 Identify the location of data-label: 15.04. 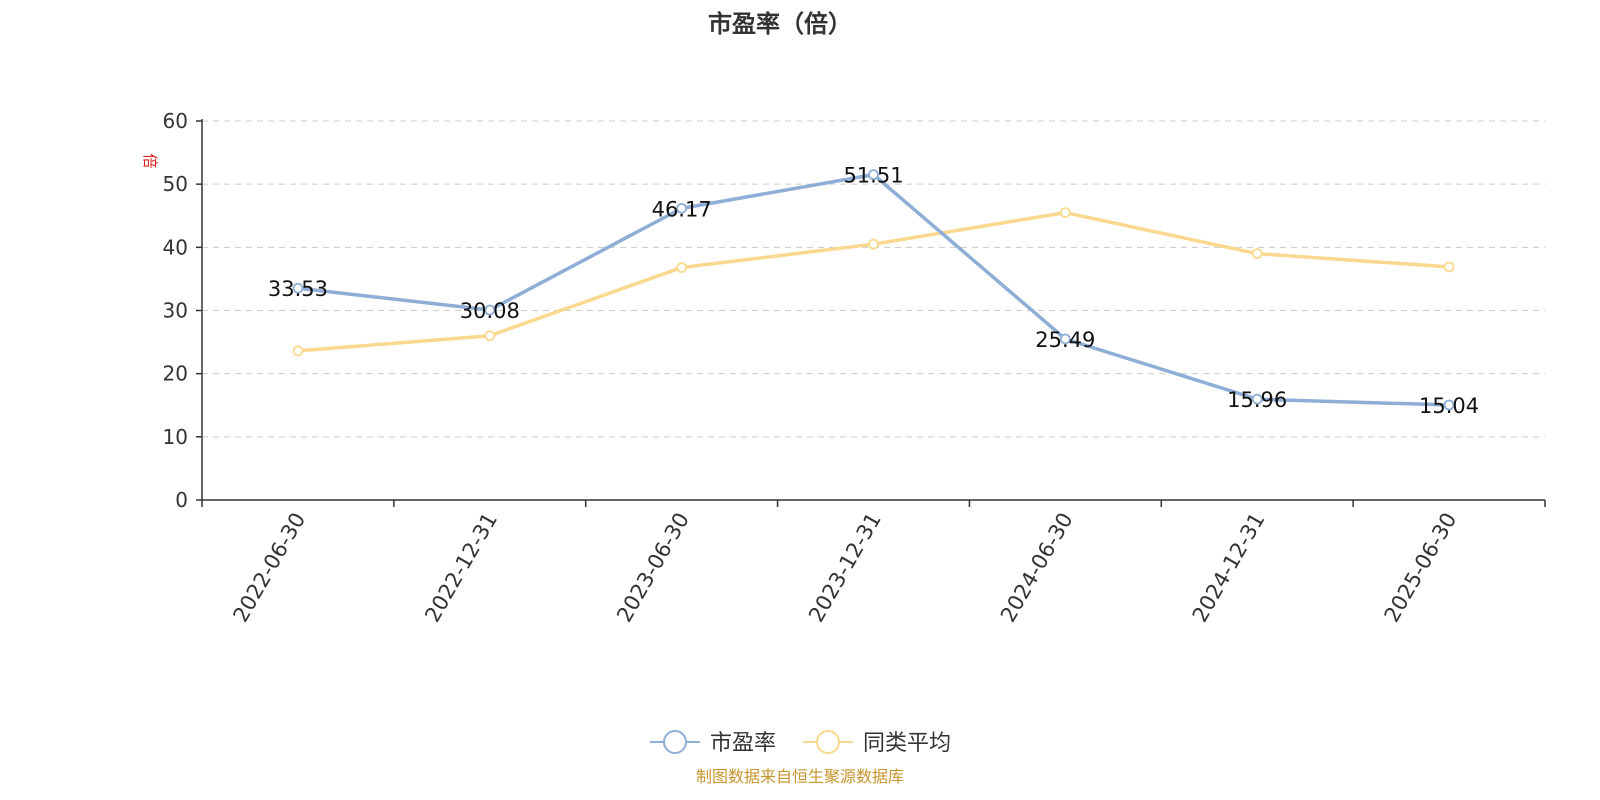
(1449, 406).